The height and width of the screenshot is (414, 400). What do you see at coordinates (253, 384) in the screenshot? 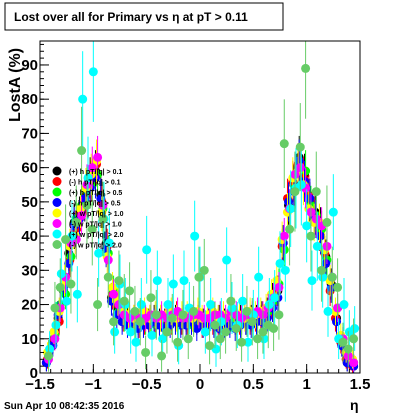
I see `x-tick-label: 0.5` at bounding box center [253, 384].